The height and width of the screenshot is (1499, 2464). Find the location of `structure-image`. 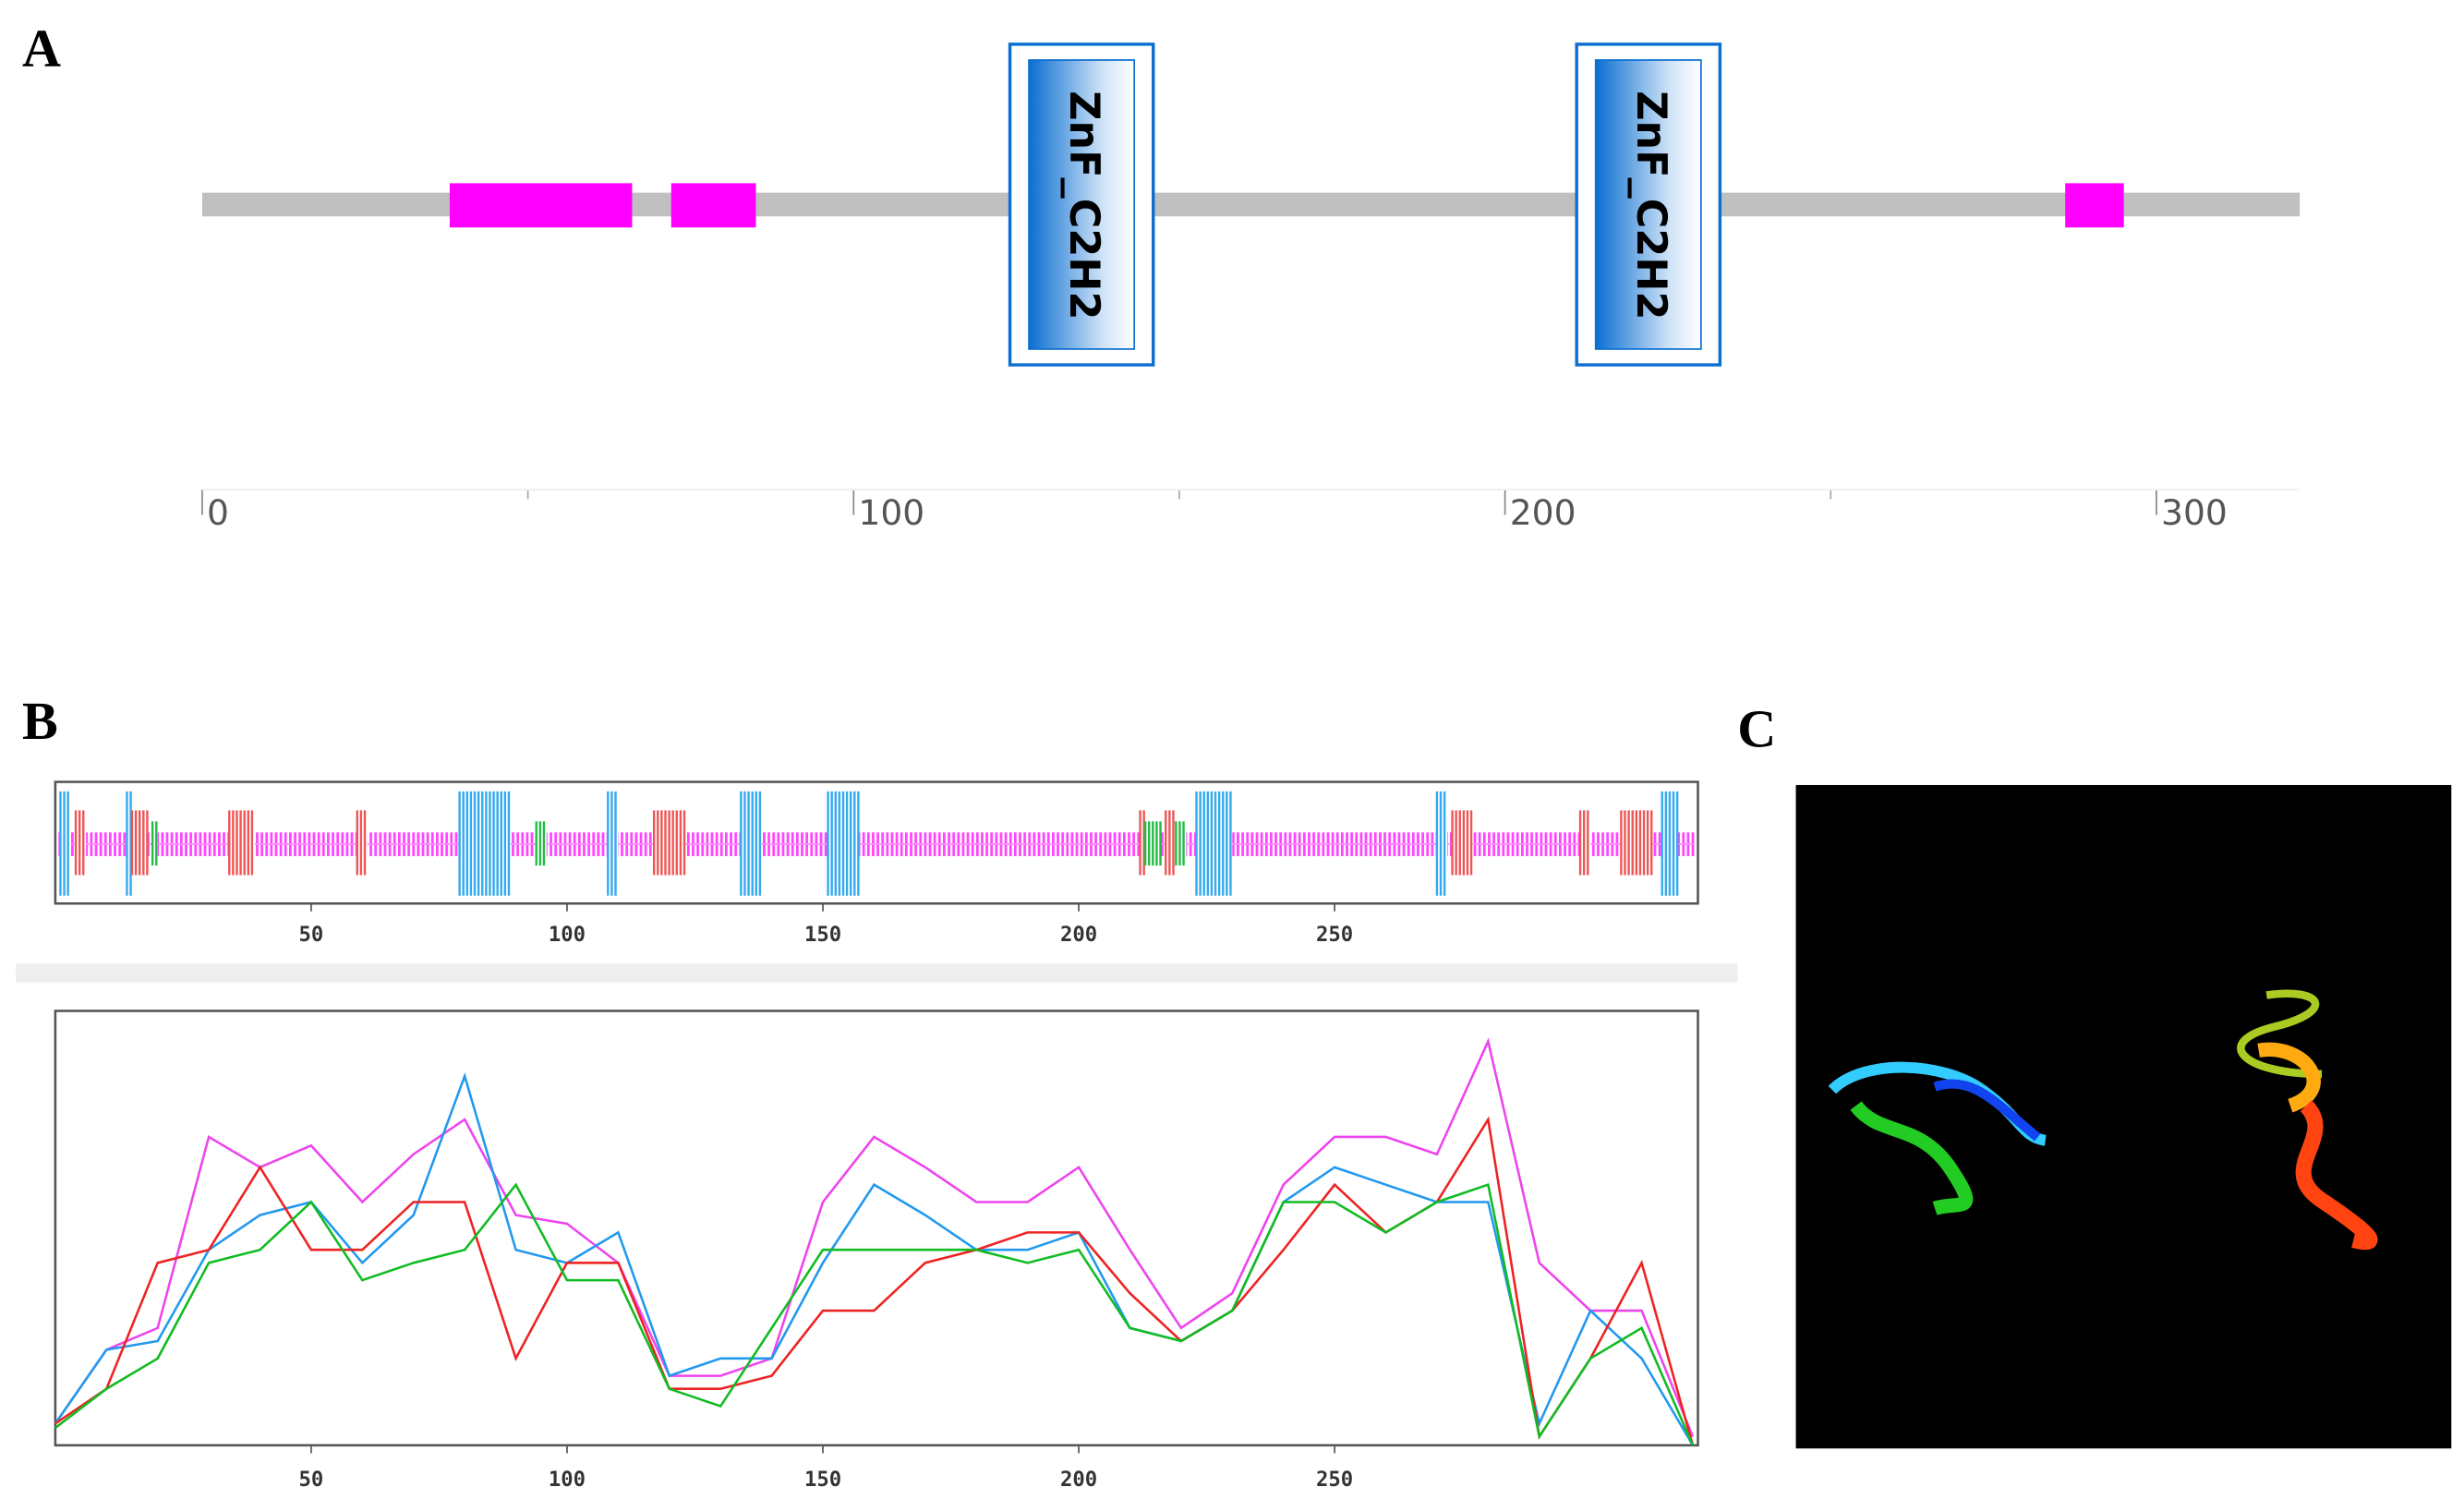

structure-image is located at coordinates (2124, 1116).